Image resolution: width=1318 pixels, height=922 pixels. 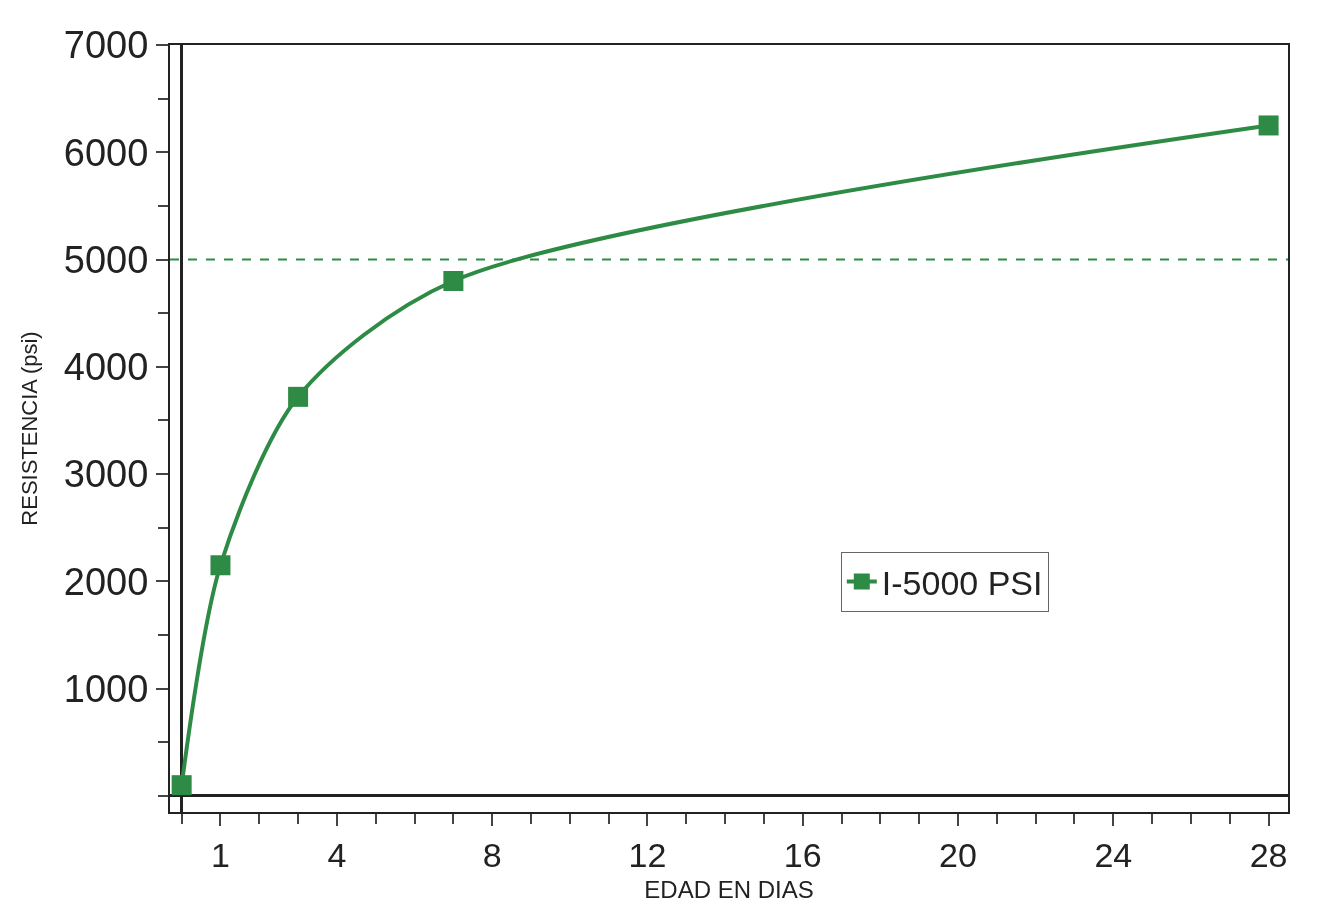 I want to click on y-tick-label: 7000, so click(x=106, y=45).